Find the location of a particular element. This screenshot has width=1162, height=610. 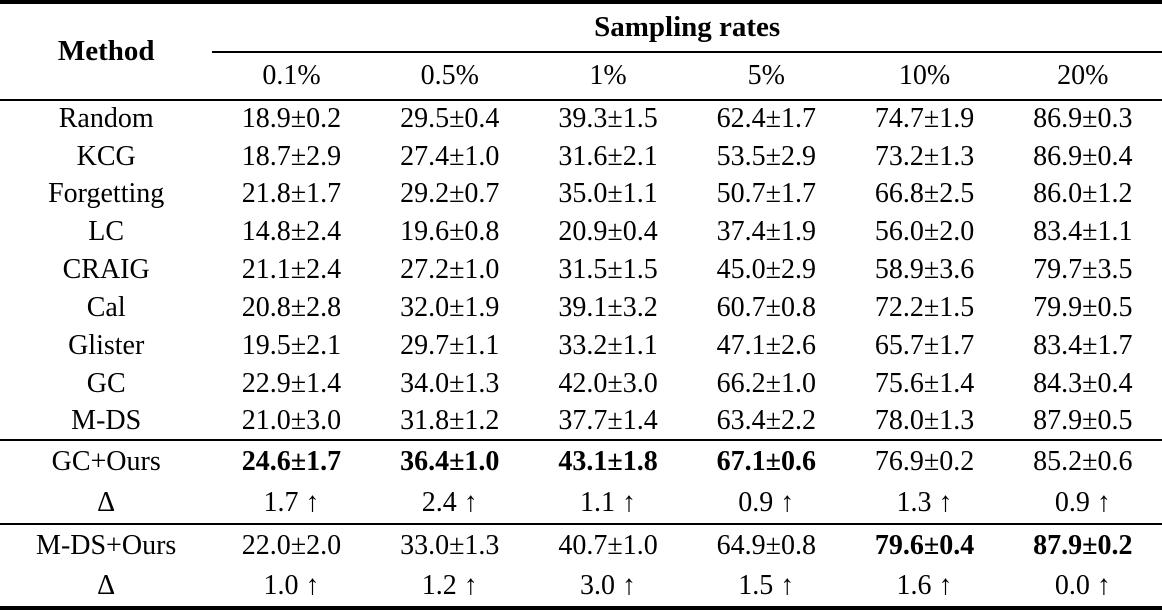

value-cell: 31.5±1.5 is located at coordinates (608, 270).